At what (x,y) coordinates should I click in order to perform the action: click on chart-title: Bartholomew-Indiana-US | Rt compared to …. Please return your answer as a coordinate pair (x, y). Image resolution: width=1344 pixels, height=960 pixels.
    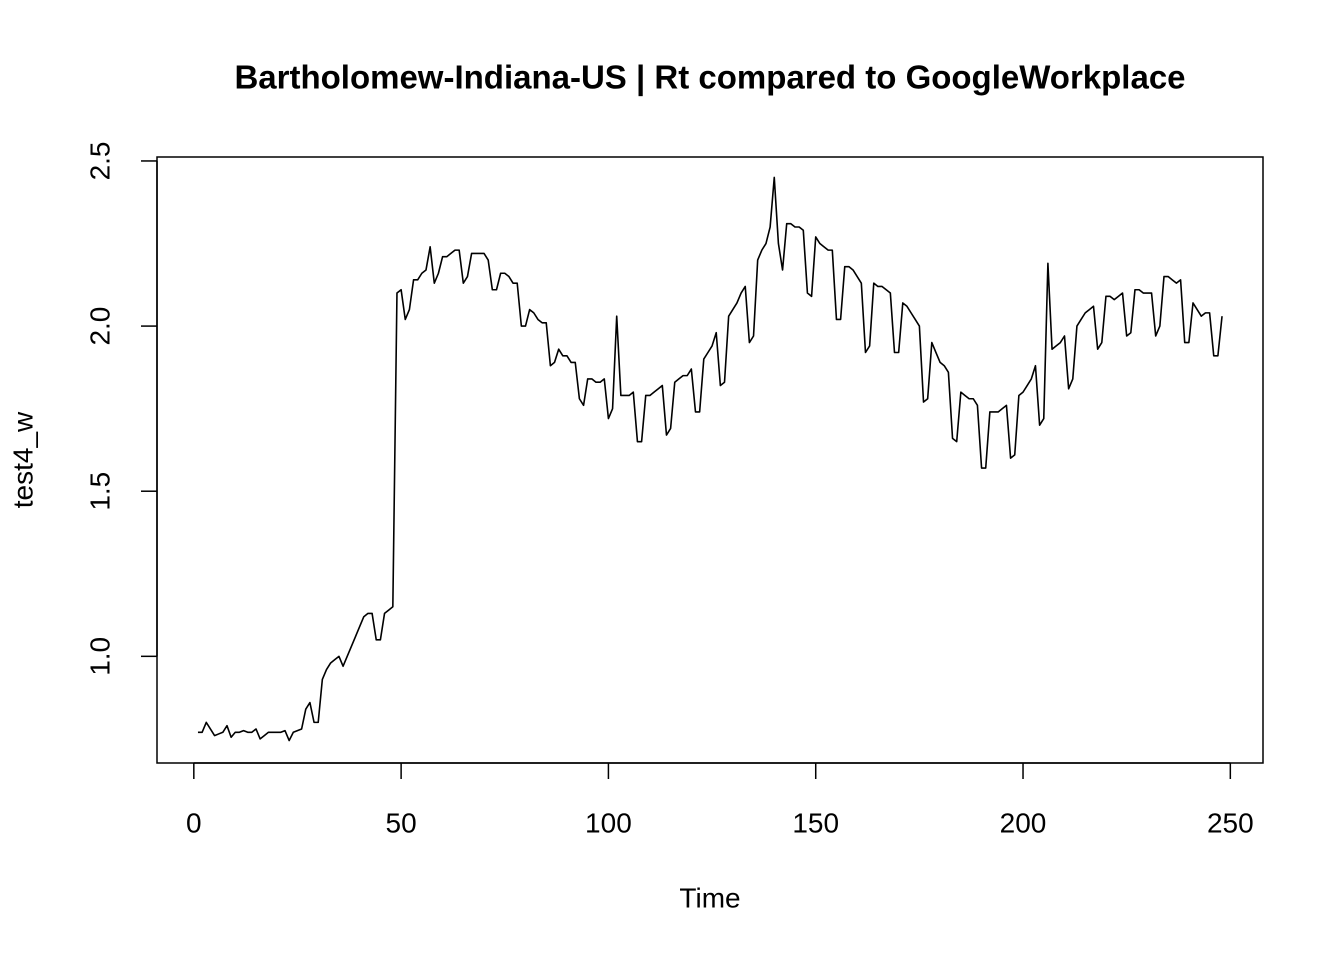
    Looking at the image, I should click on (709, 77).